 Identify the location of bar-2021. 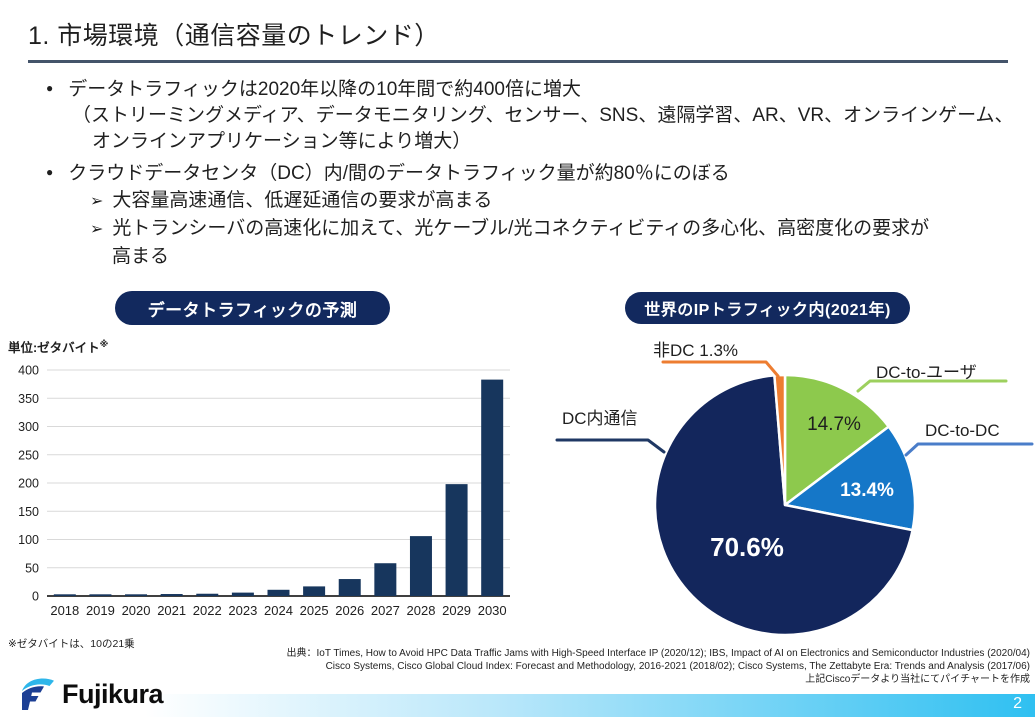
(171, 595).